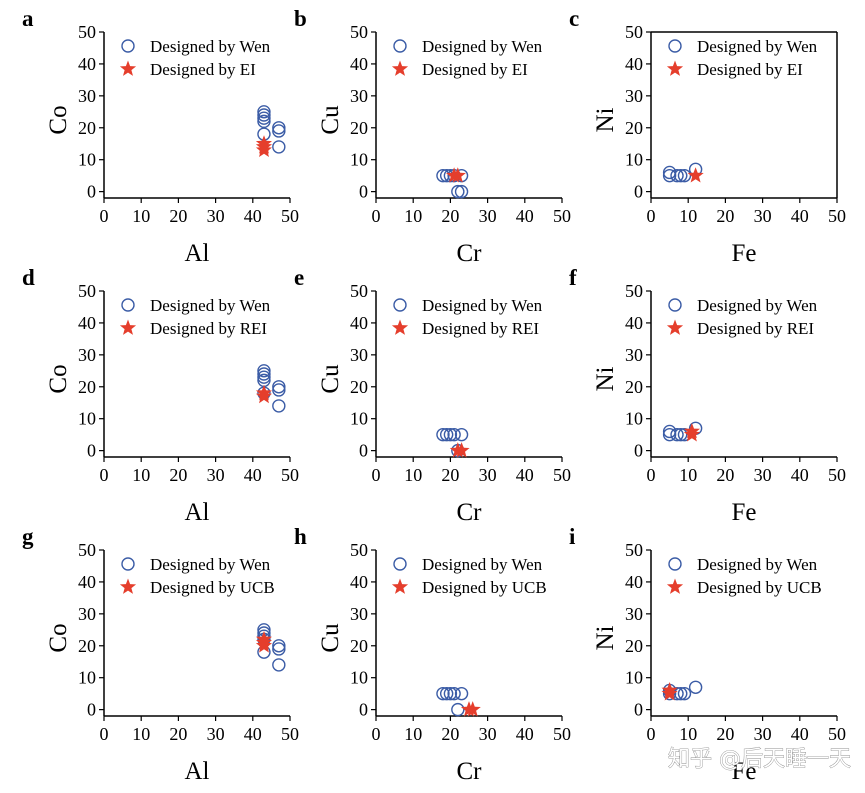 Image resolution: width=865 pixels, height=793 pixels. Describe the element at coordinates (574, 18) in the screenshot. I see `panel-label: c` at that location.